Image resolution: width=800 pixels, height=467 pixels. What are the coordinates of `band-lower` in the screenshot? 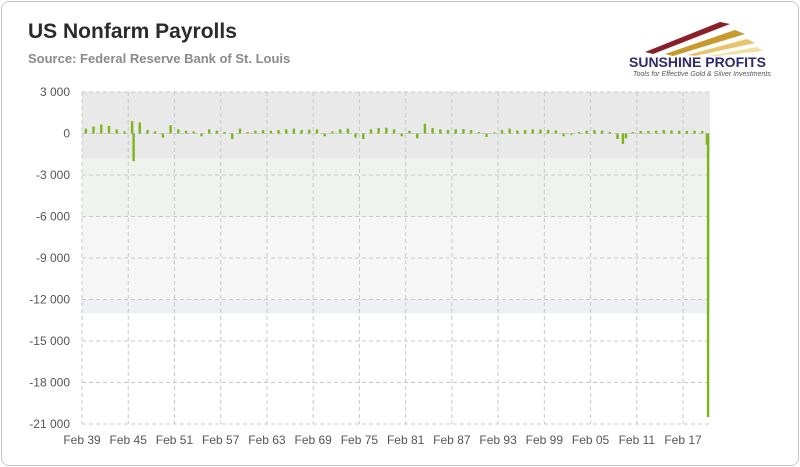 It's located at (396, 306).